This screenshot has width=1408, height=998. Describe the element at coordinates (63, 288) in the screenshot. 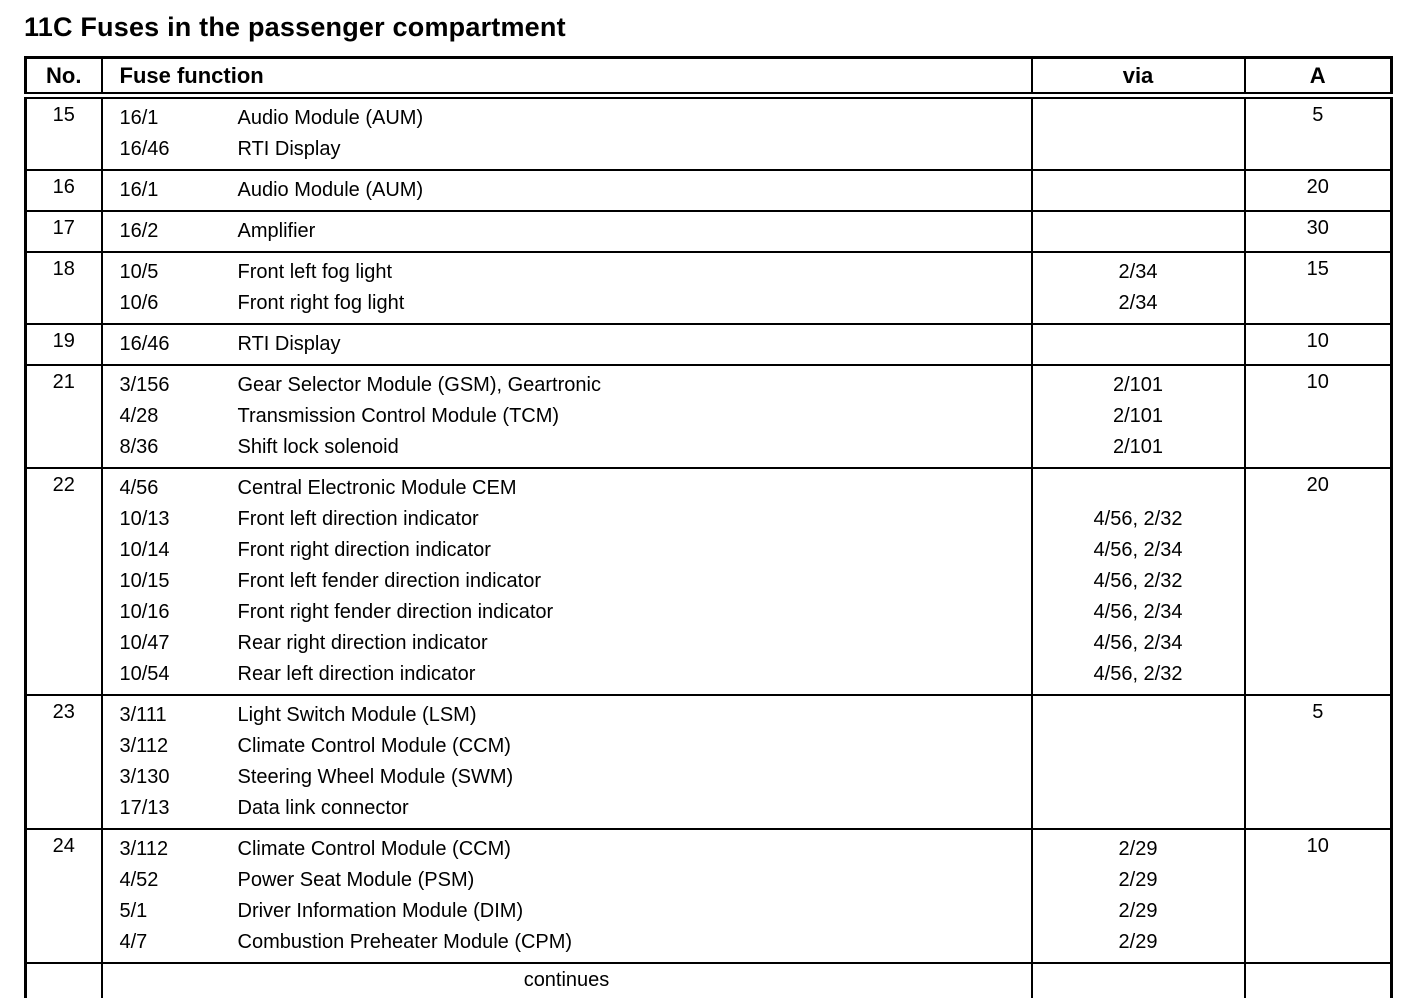

I see `fuse-number: 18` at that location.